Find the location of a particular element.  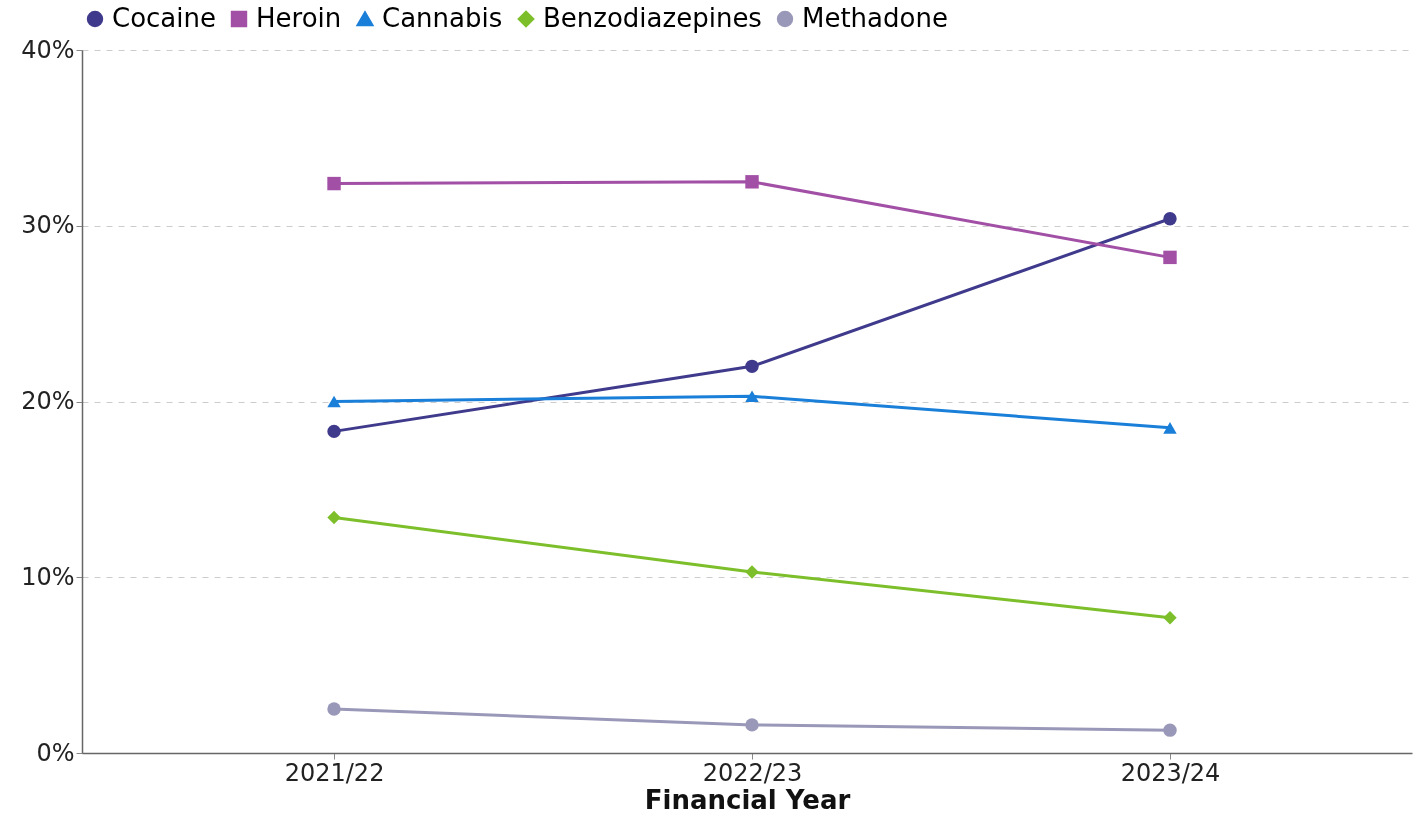

legend-label: Cannabis is located at coordinates (442, 18).